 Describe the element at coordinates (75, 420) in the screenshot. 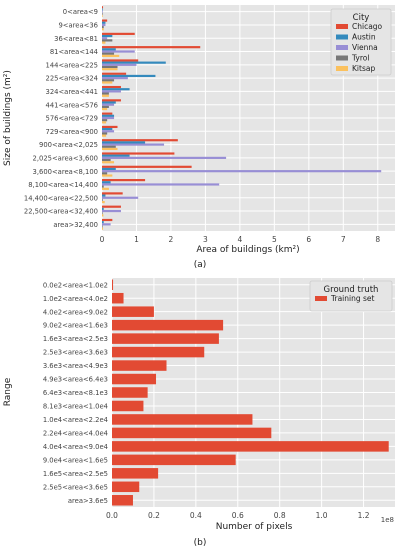

I see `y-tick-label: 1.0e4<area<2.2e4` at that location.